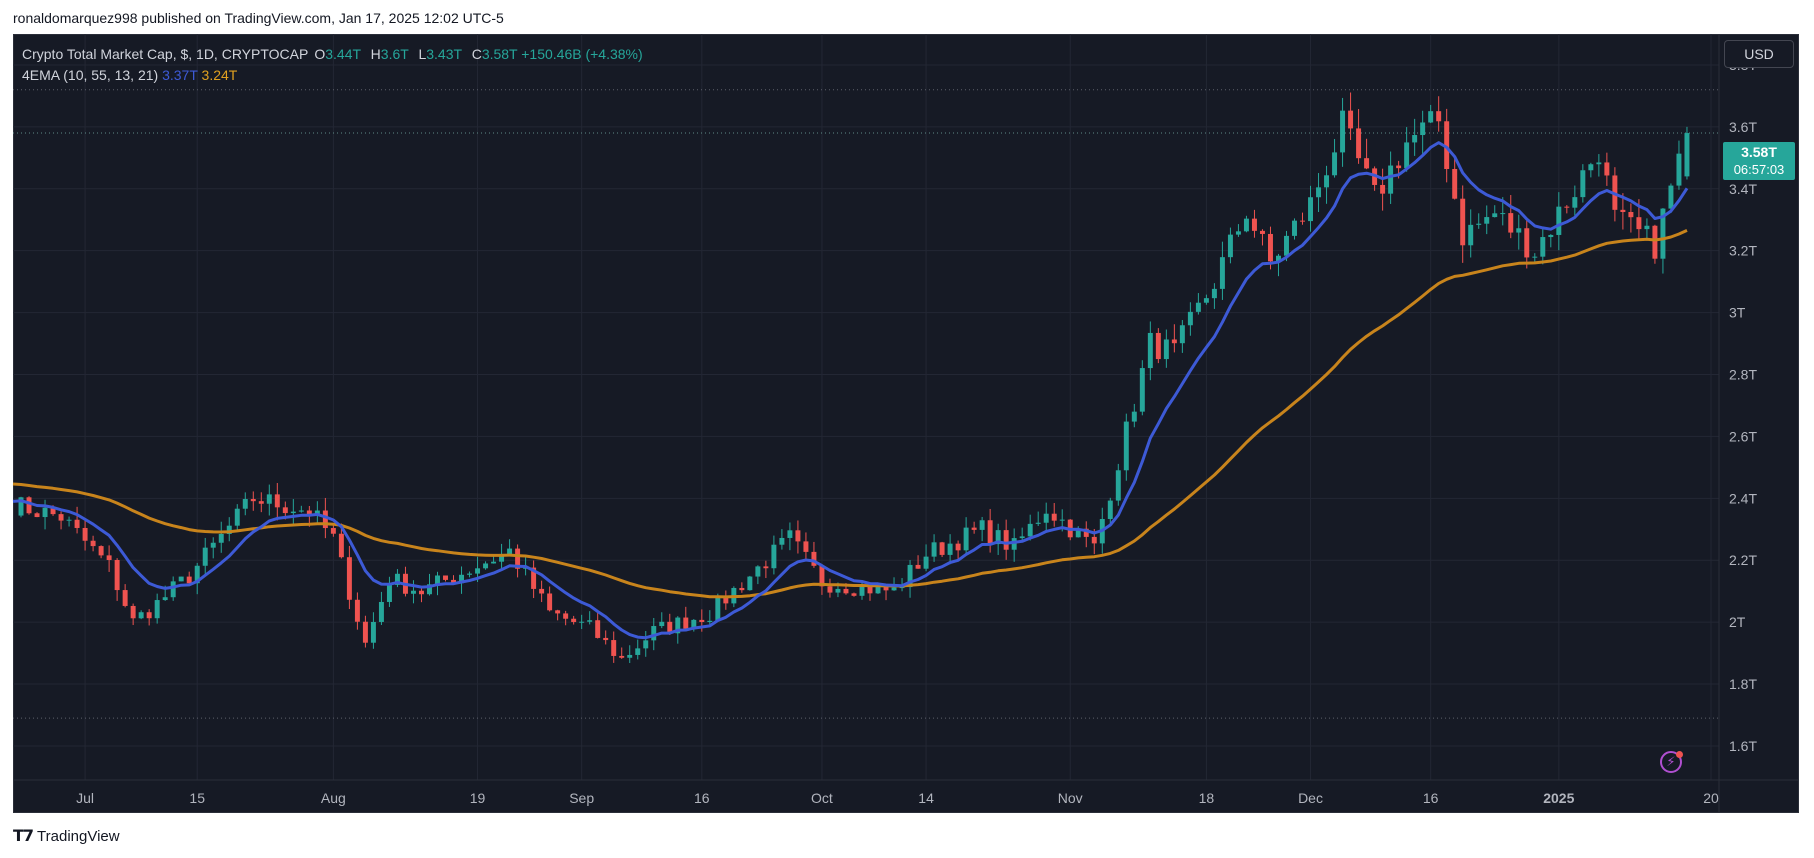 The height and width of the screenshot is (858, 1814). I want to click on time-axis: Jul 15 Aug 19 Sep 16 Oct 14 Nov 18 Dec 16 2025 20, so click(906, 792).